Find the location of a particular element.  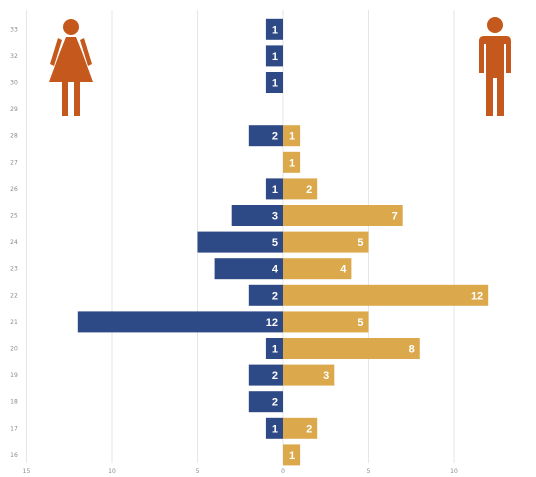

y-tick-label: 22 is located at coordinates (14, 295).